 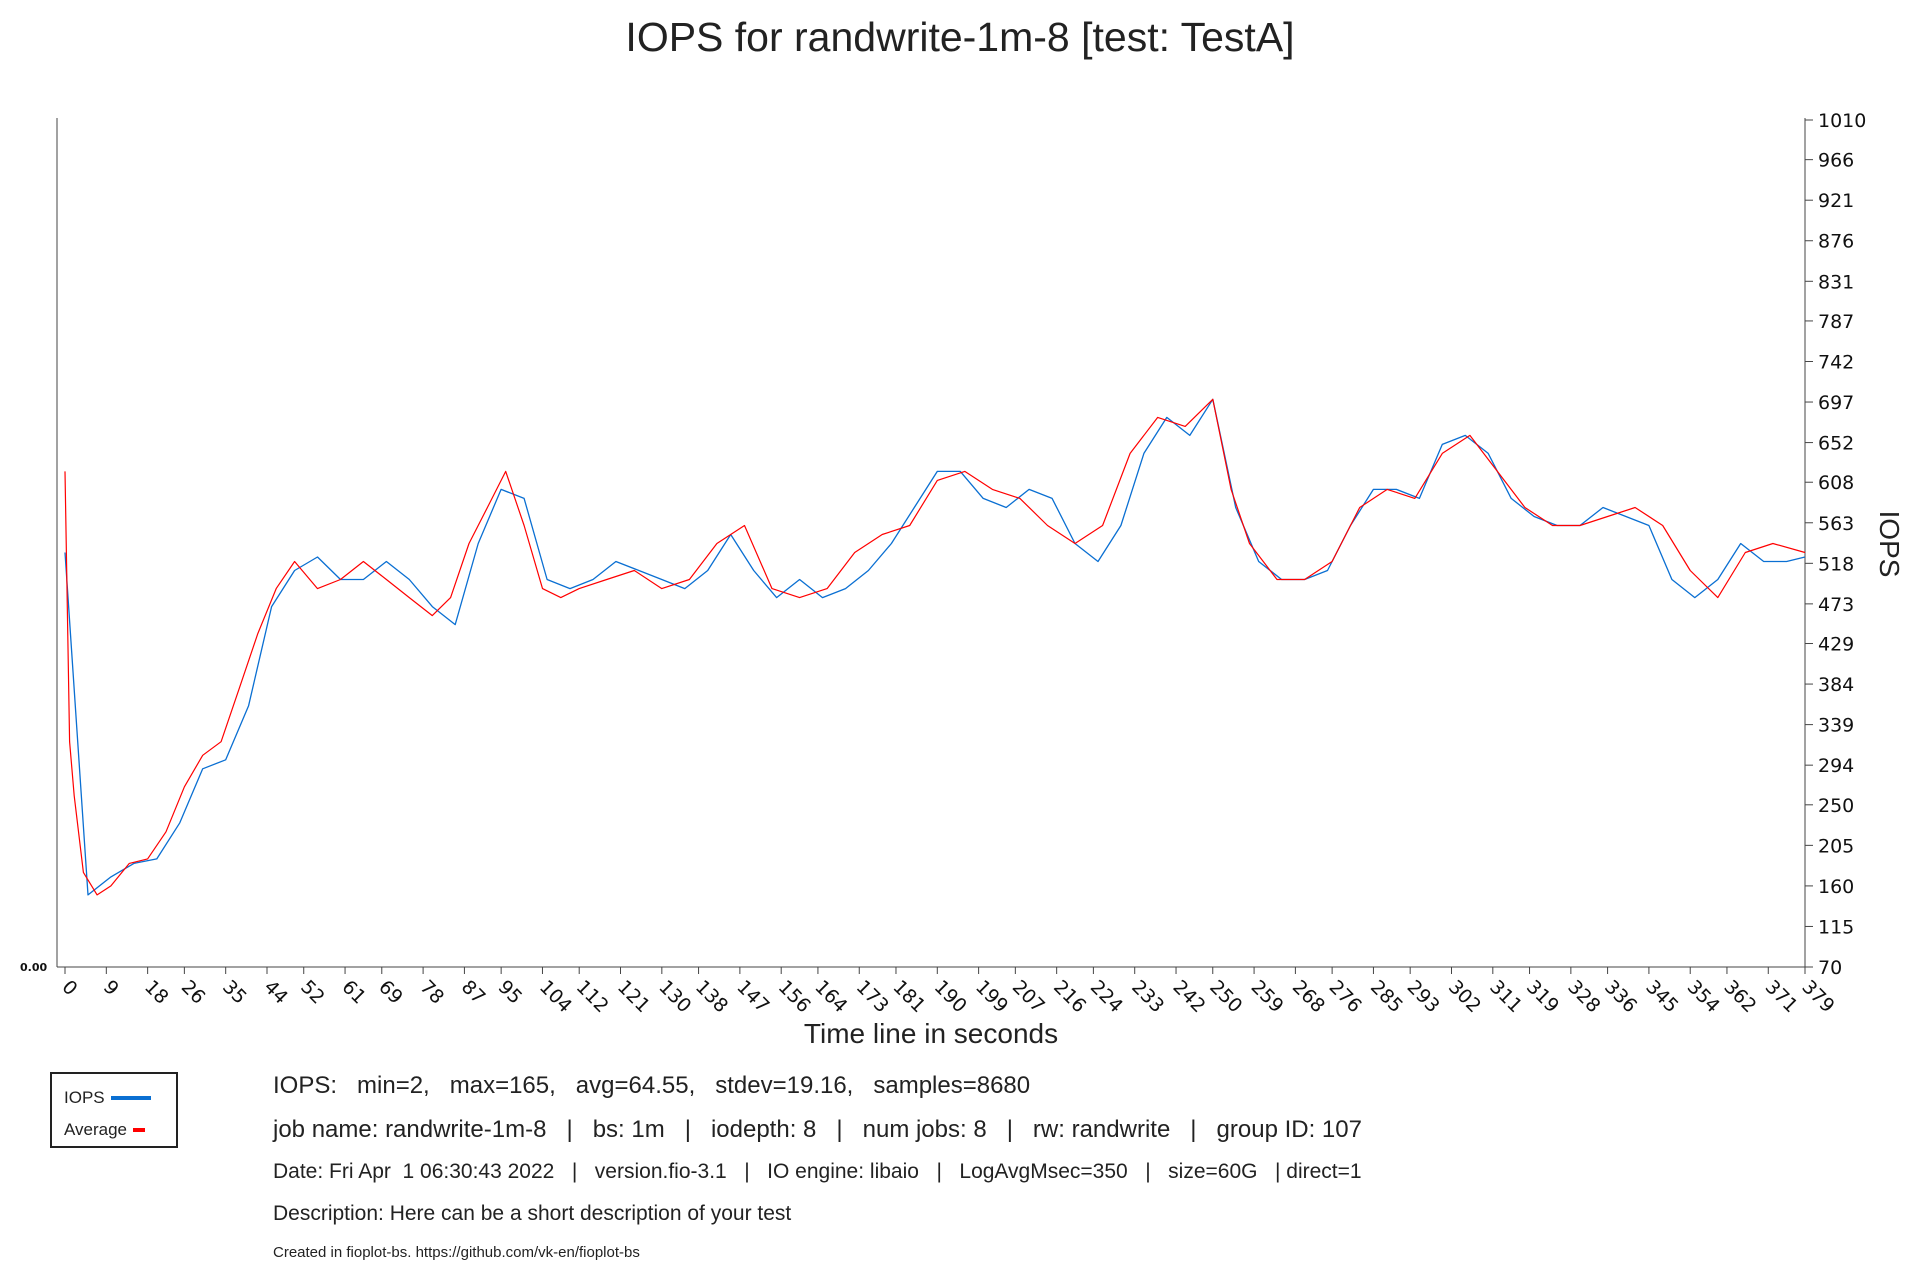 I want to click on x-tick-label: 224, so click(x=1106, y=996).